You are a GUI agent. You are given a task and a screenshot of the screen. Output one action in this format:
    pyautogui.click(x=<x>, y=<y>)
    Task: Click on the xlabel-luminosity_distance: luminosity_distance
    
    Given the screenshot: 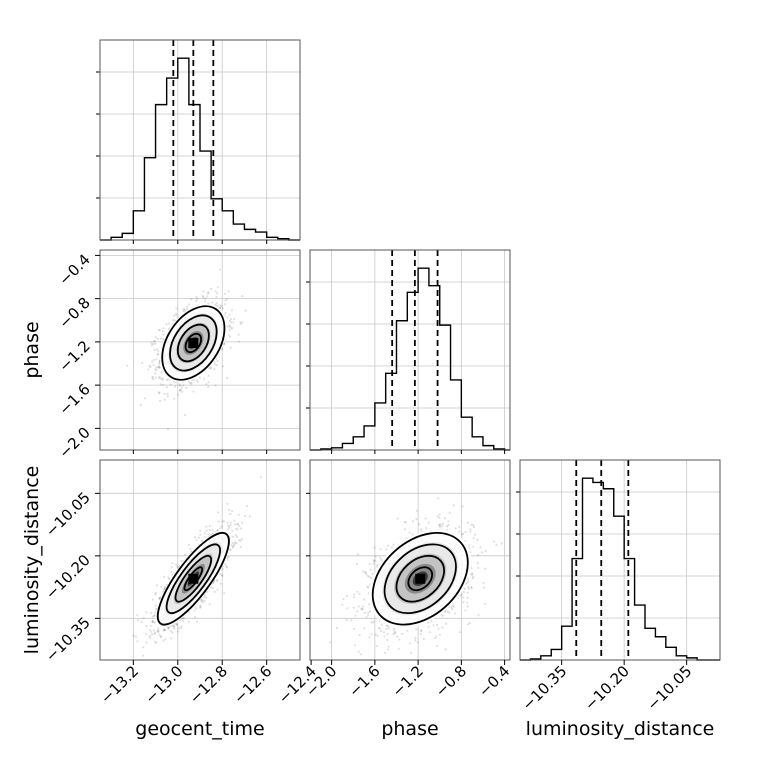 What is the action you would take?
    pyautogui.click(x=620, y=729)
    